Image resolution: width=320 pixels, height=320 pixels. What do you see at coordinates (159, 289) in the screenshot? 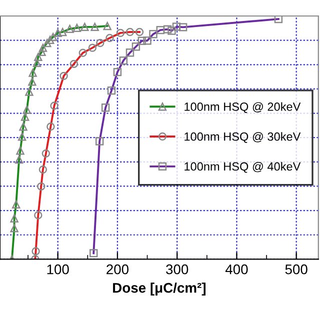
I see `x-axis-title: Dose [μC/cm²]` at bounding box center [159, 289].